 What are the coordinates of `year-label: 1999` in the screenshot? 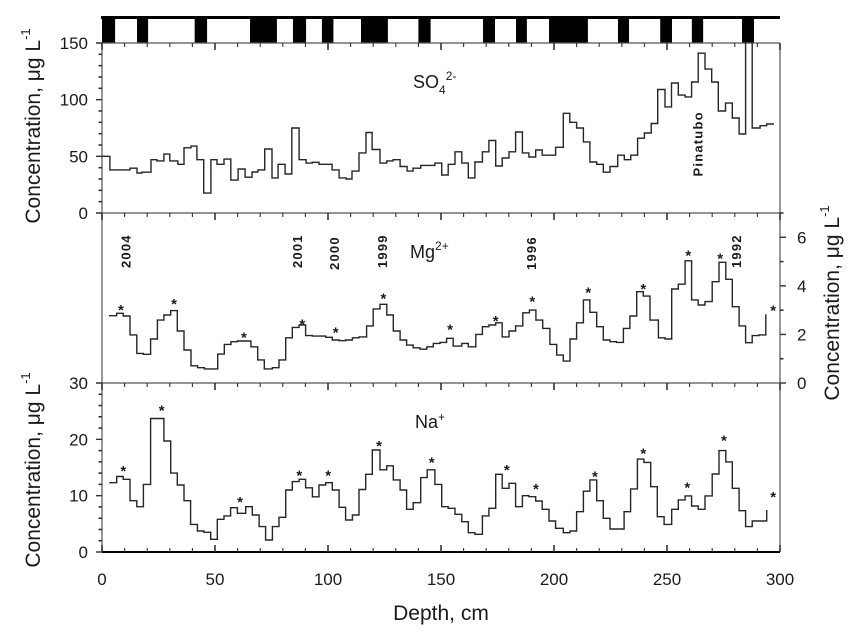 It's located at (382, 251).